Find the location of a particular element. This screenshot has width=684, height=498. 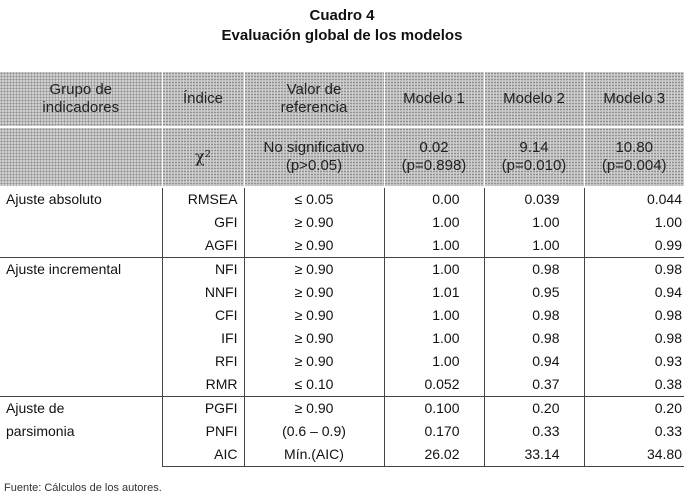

model-2-cell: 0.37 is located at coordinates (534, 385).